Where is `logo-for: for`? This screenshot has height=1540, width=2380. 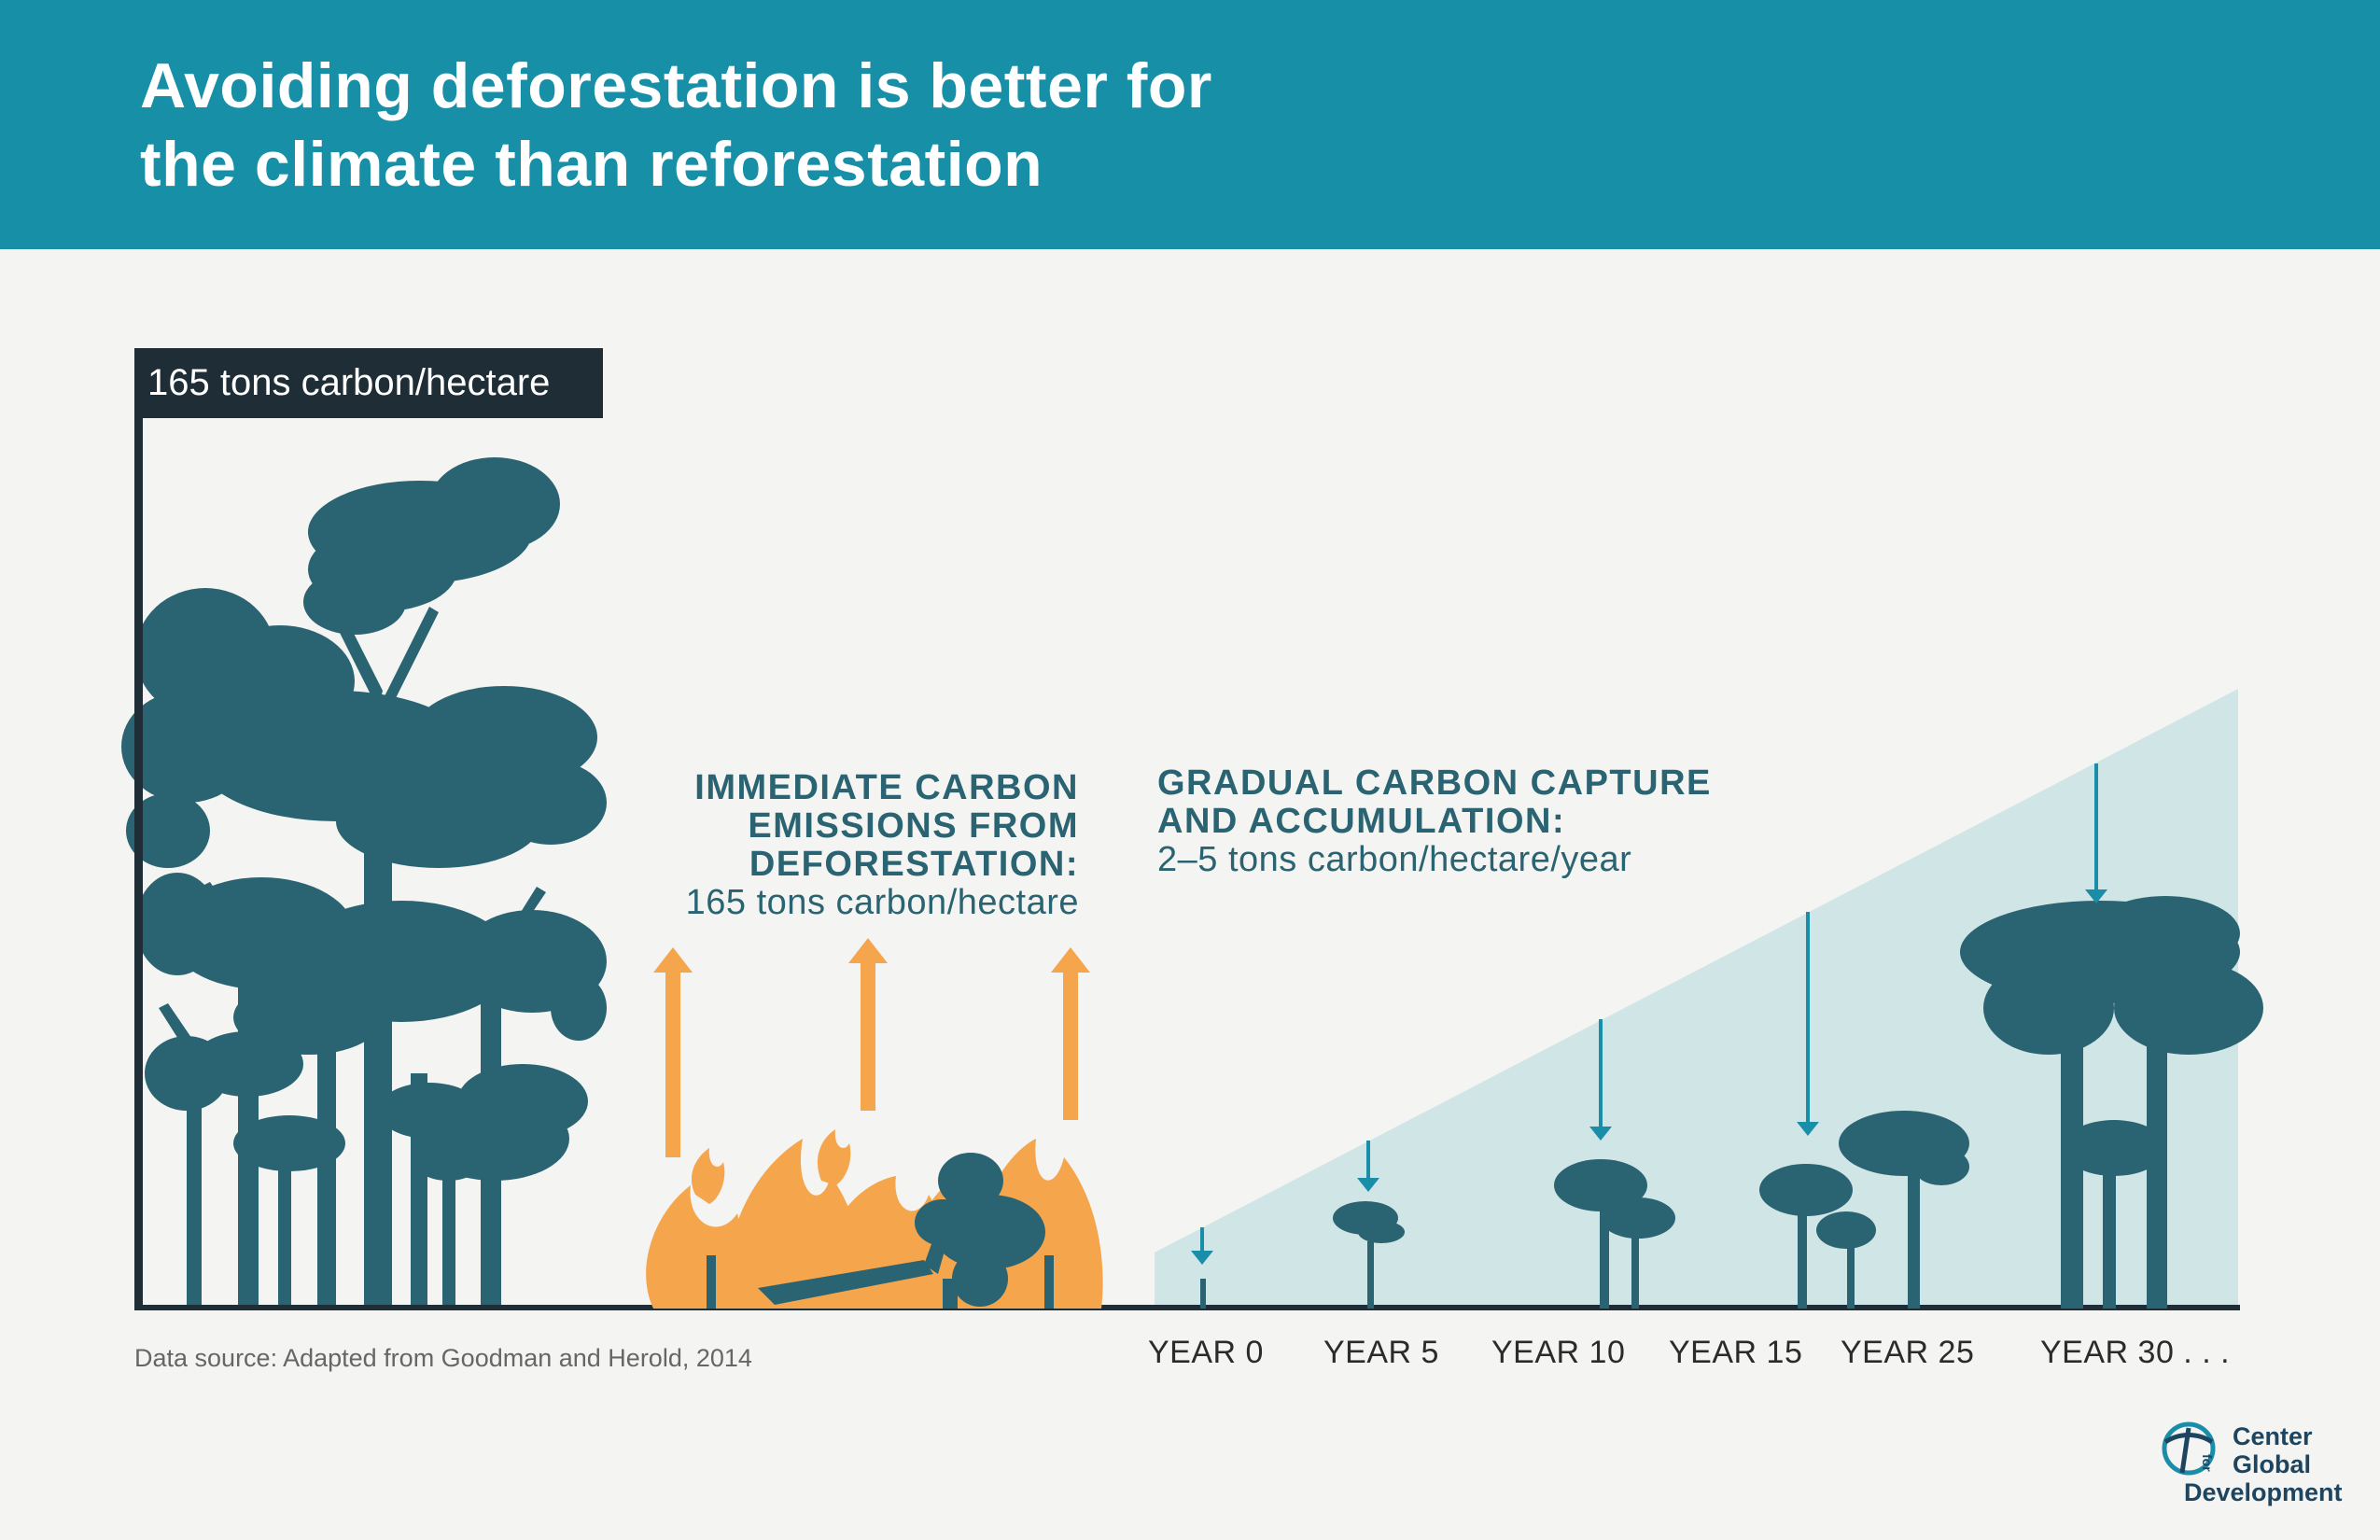 logo-for: for is located at coordinates (2207, 1463).